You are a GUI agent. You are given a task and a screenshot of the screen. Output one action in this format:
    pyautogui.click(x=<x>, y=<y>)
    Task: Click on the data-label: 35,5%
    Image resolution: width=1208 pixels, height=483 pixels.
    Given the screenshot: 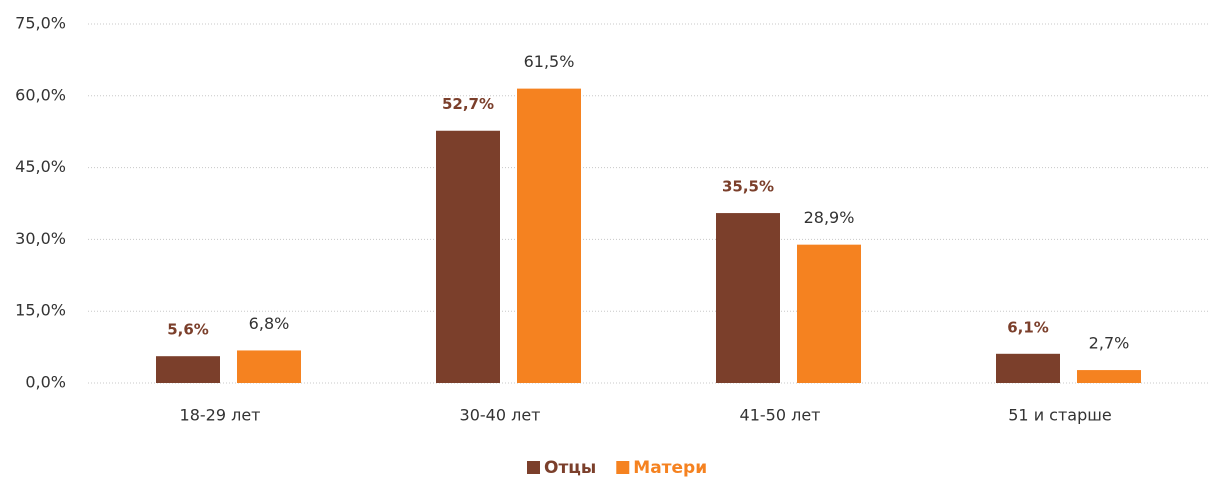 What is the action you would take?
    pyautogui.click(x=748, y=187)
    